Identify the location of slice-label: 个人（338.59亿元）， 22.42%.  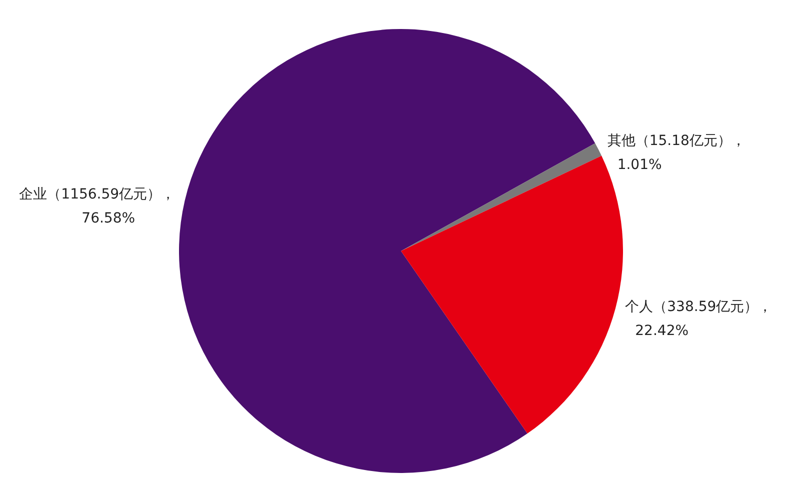
(698, 318).